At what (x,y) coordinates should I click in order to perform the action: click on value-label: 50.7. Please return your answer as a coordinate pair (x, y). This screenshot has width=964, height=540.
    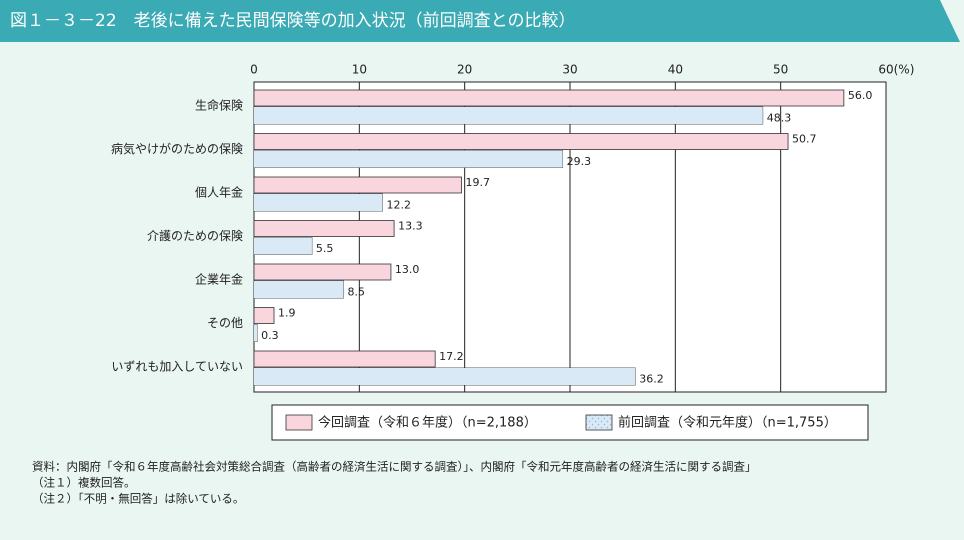
    Looking at the image, I should click on (804, 139).